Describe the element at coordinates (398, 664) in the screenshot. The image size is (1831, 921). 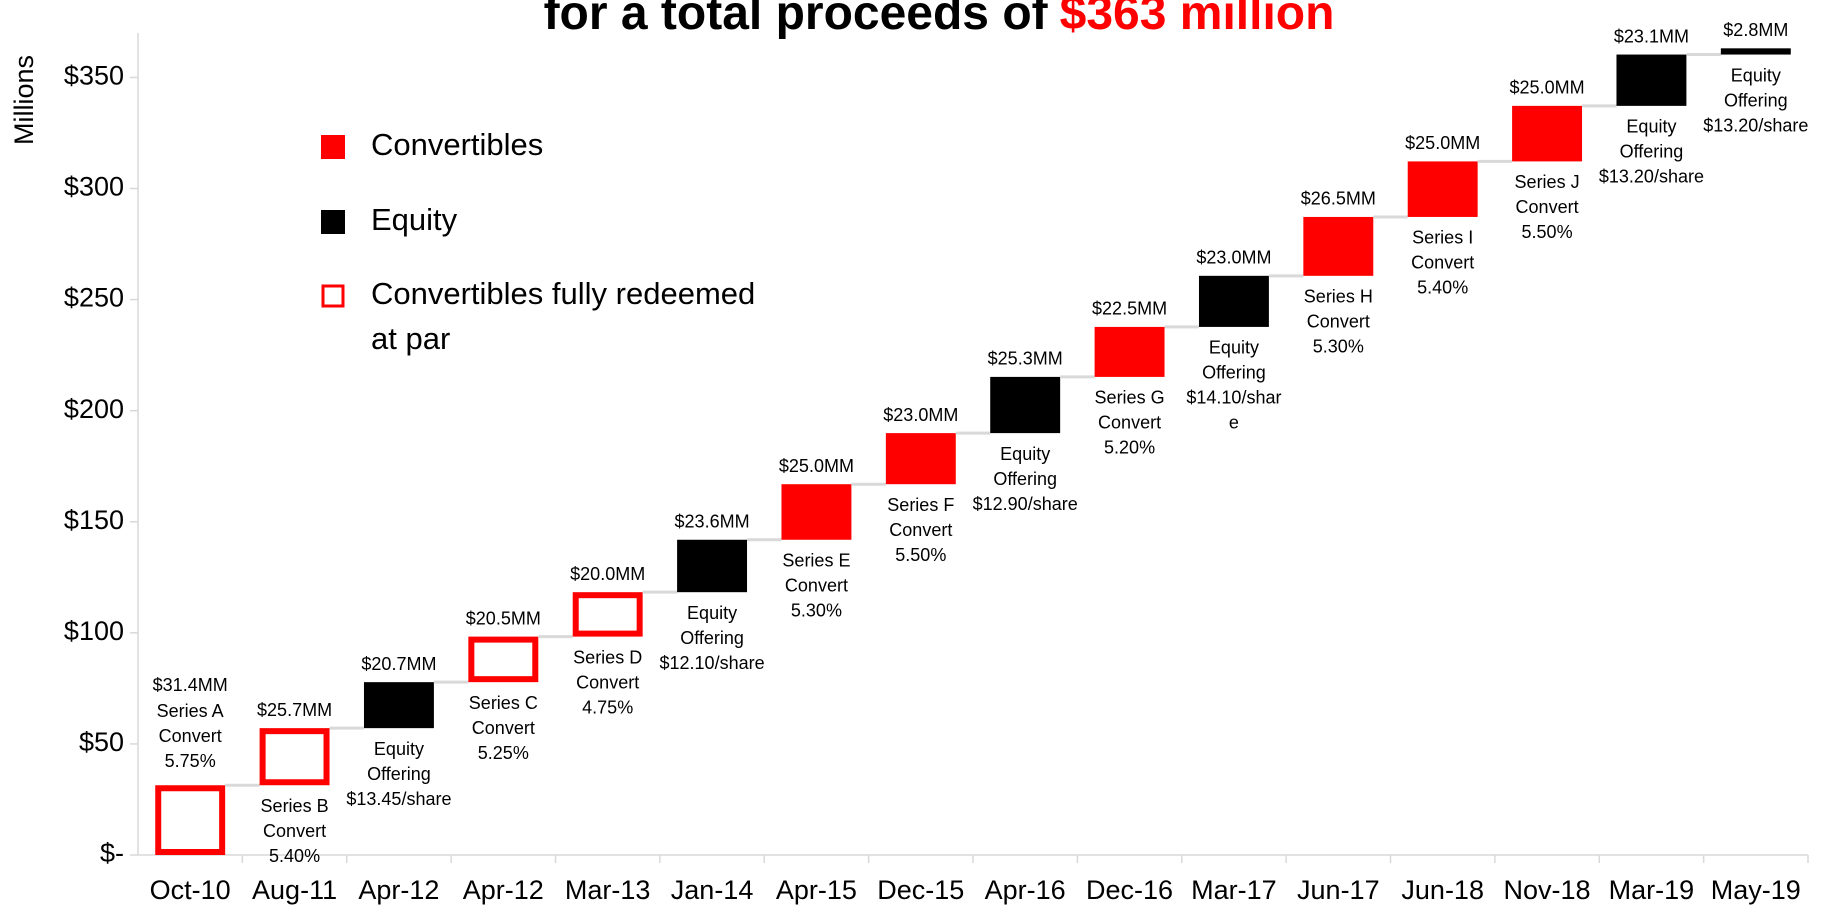
I see `value-label: $20.7MM` at that location.